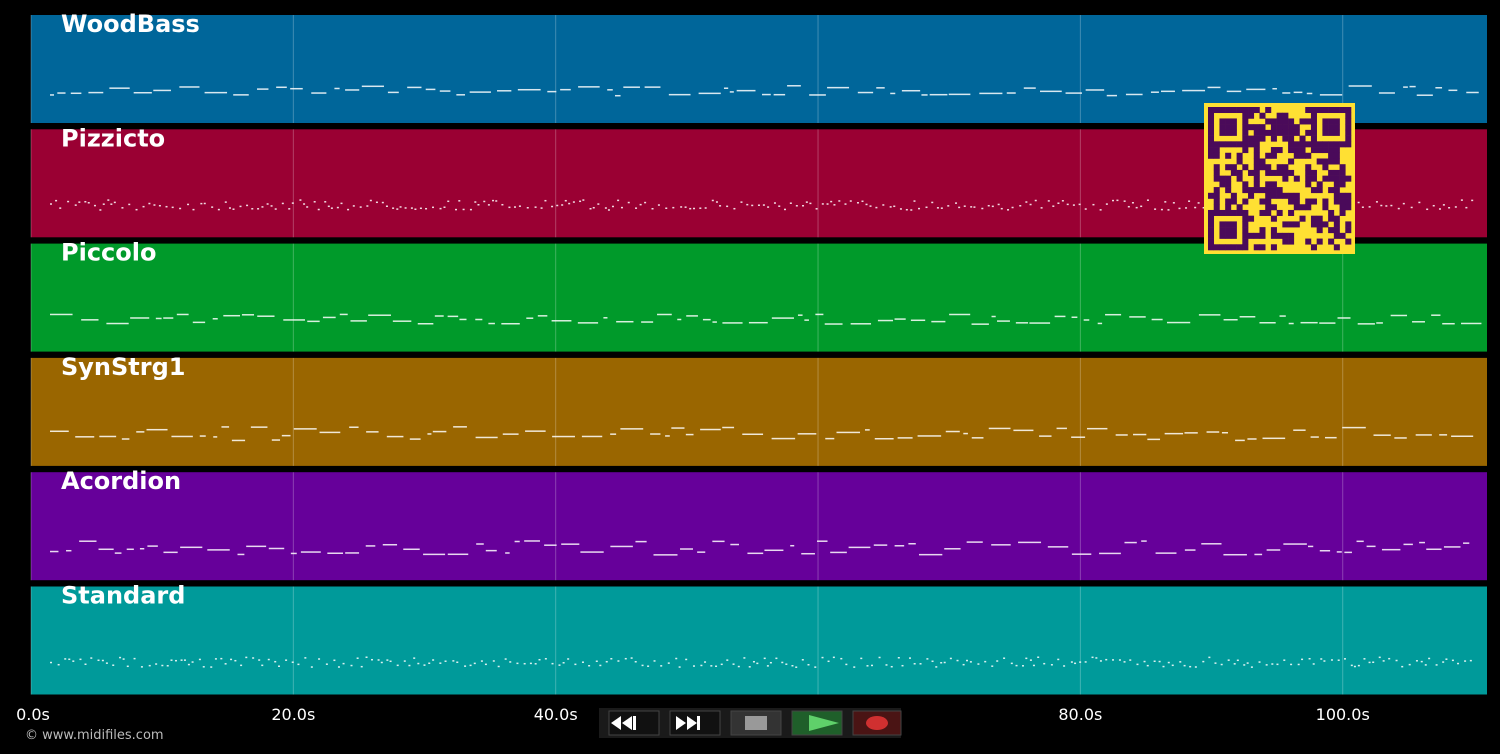 The height and width of the screenshot is (754, 1500). I want to click on forward-button, so click(695, 723).